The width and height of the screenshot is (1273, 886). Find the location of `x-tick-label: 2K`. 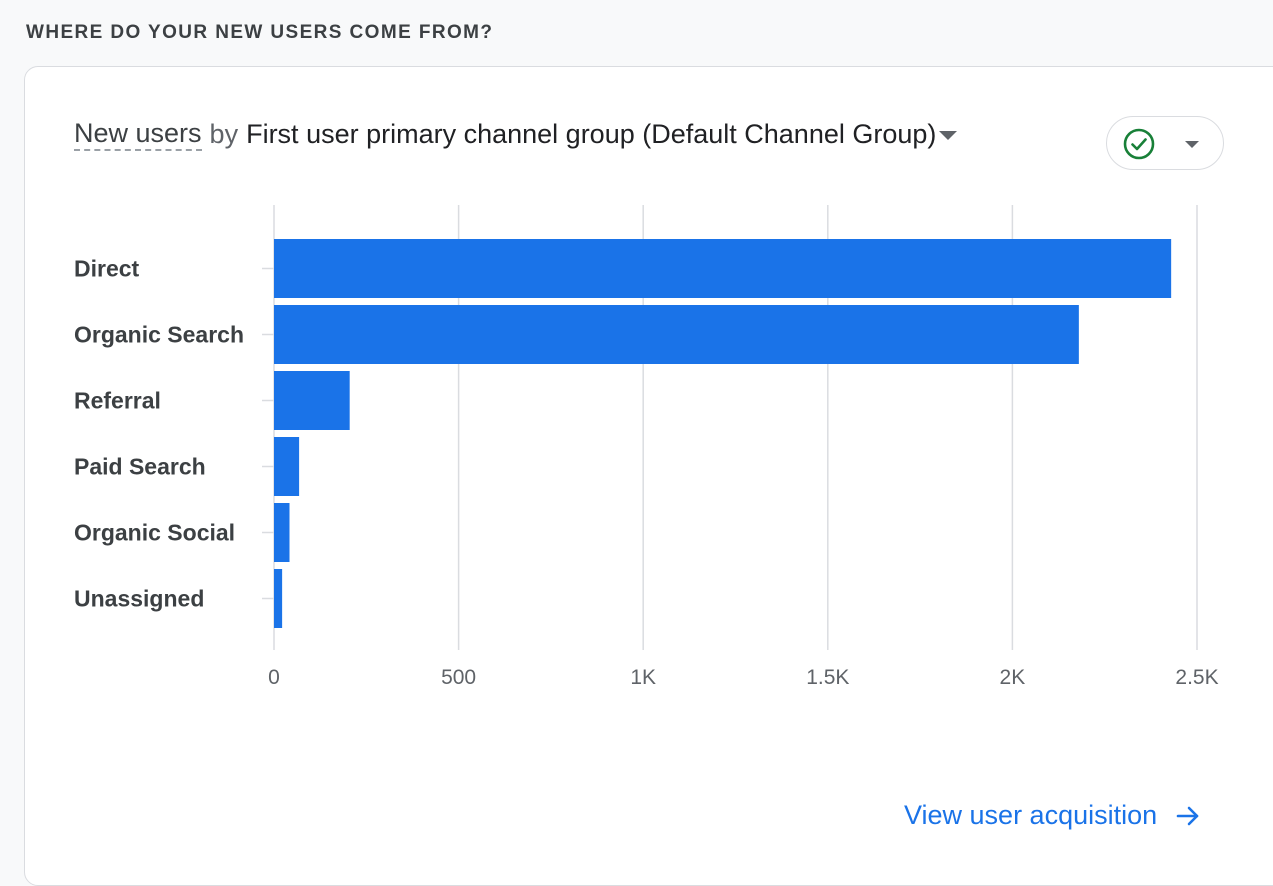

x-tick-label: 2K is located at coordinates (1013, 677).